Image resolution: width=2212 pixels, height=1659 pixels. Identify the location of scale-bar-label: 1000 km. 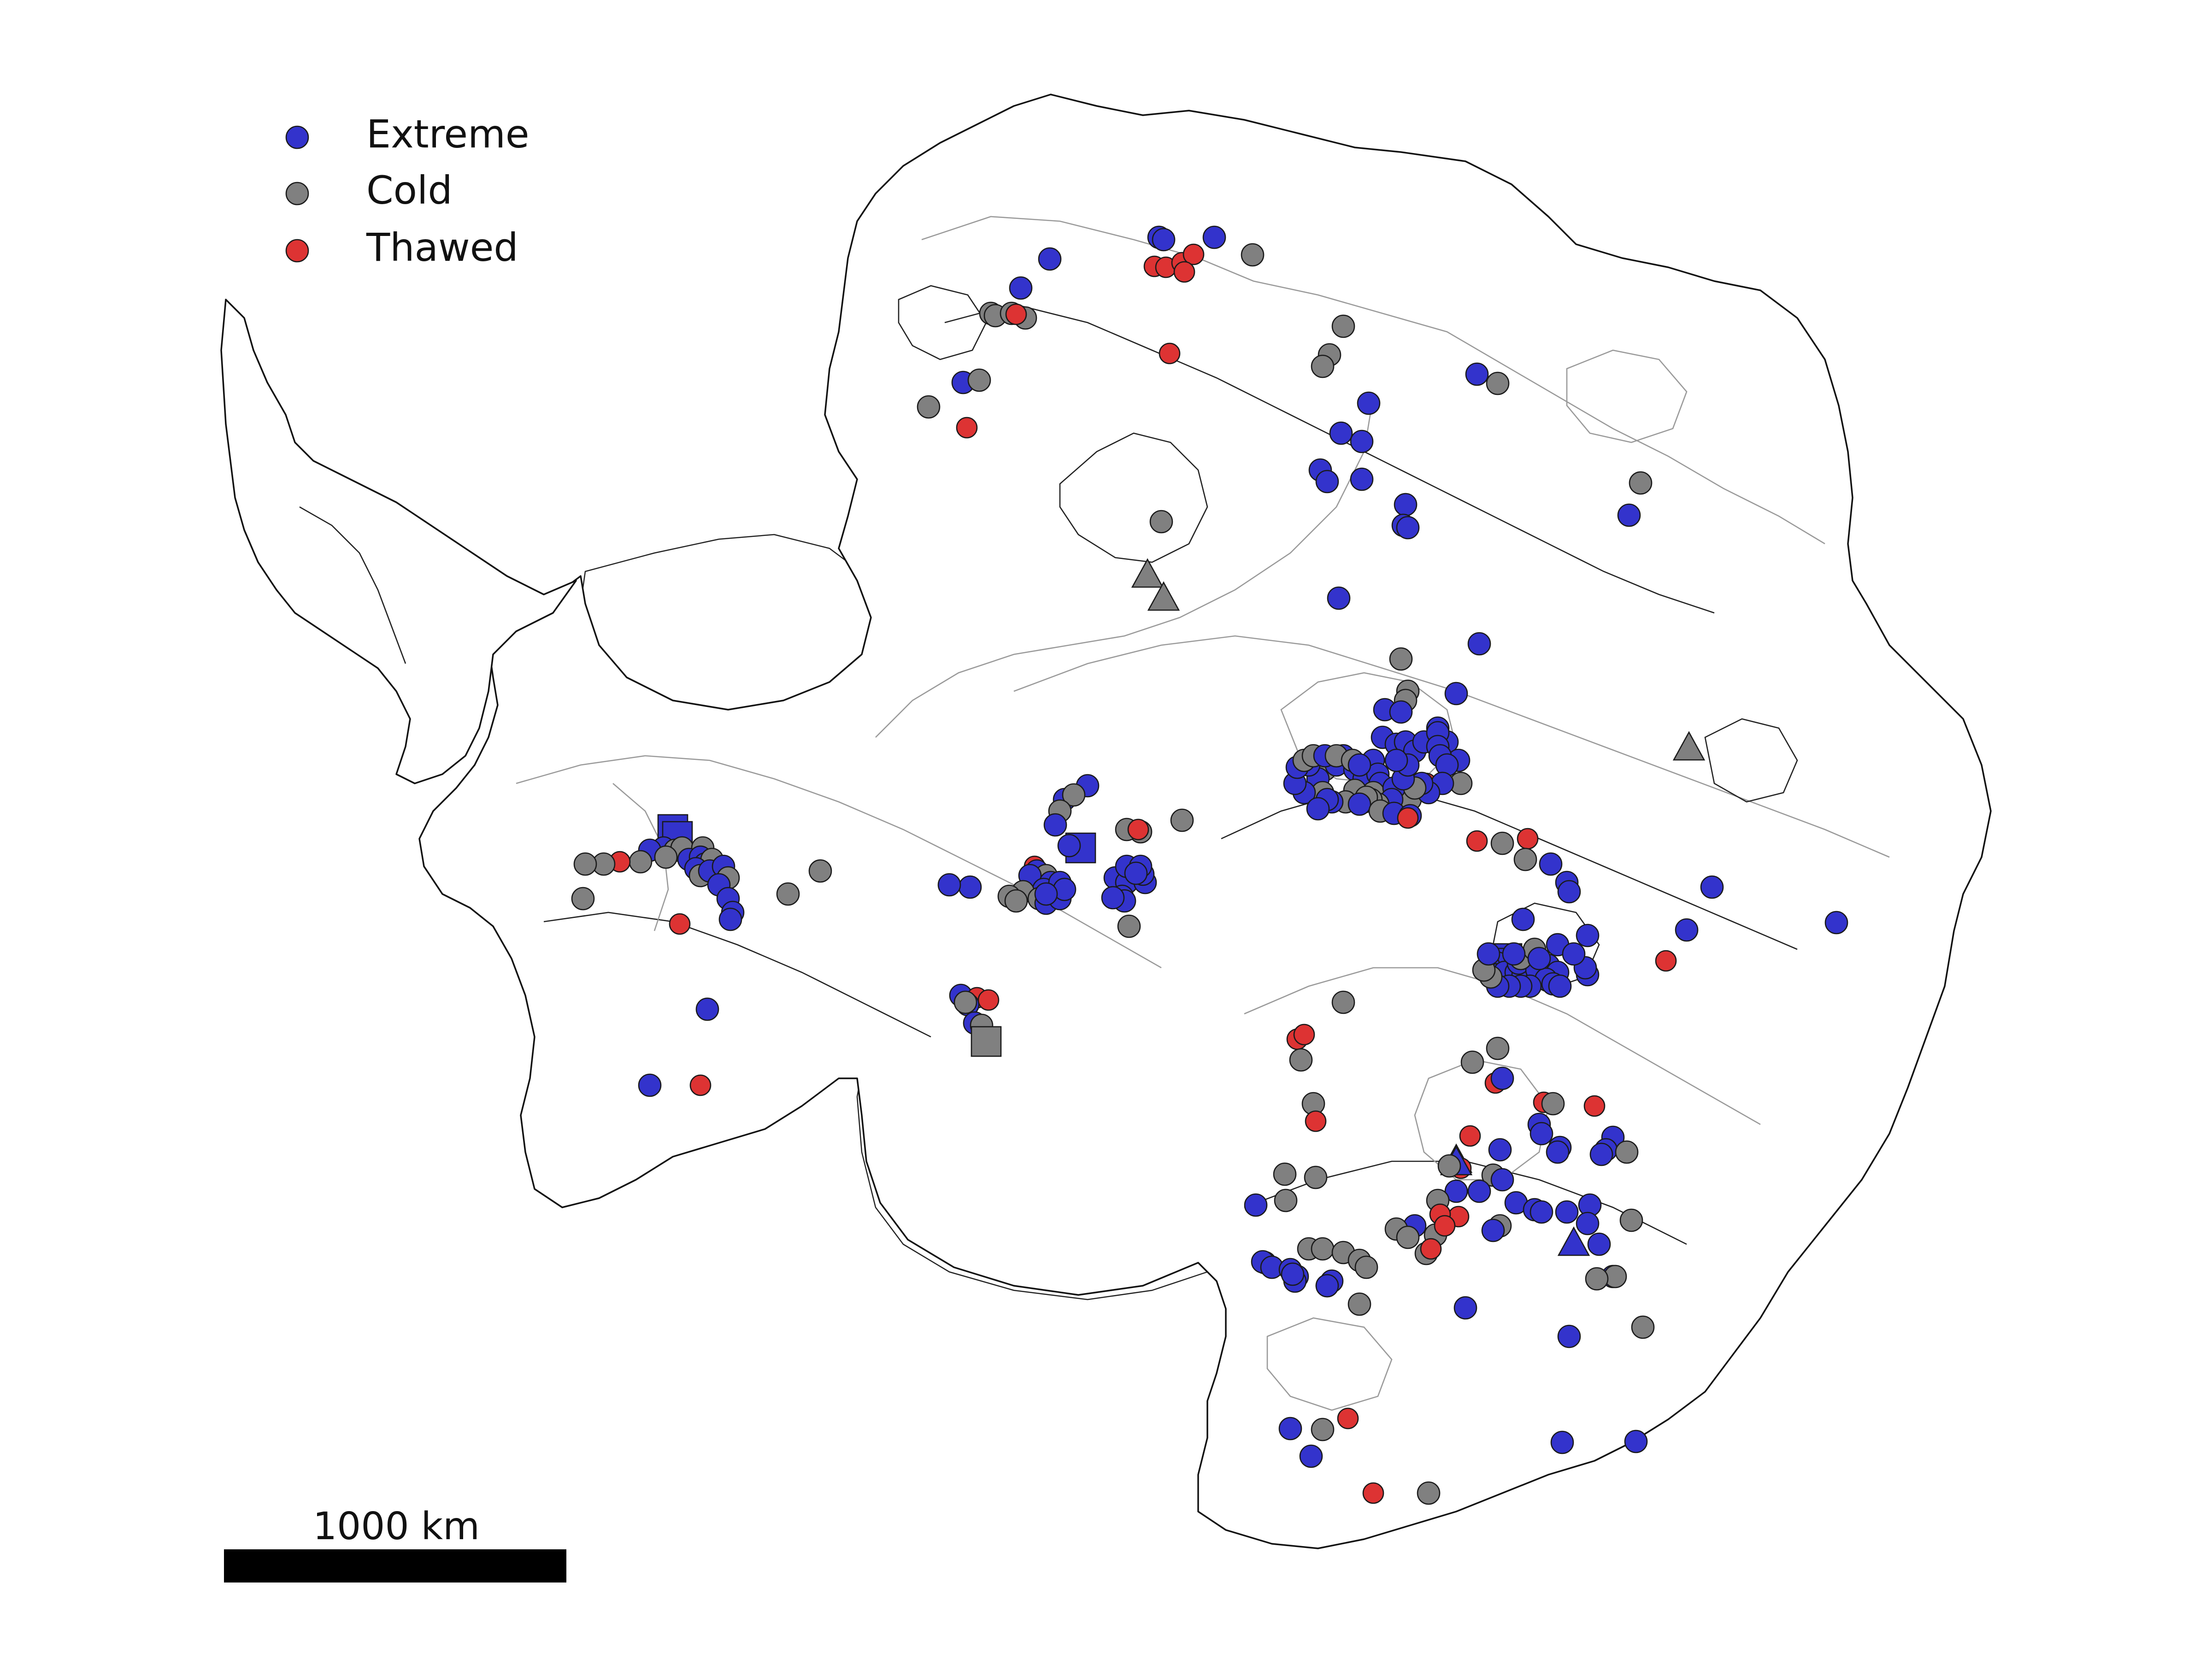
(396, 1526).